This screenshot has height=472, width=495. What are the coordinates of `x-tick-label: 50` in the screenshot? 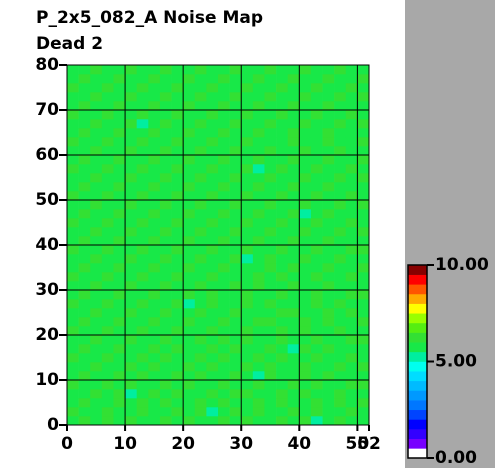 It's located at (358, 444).